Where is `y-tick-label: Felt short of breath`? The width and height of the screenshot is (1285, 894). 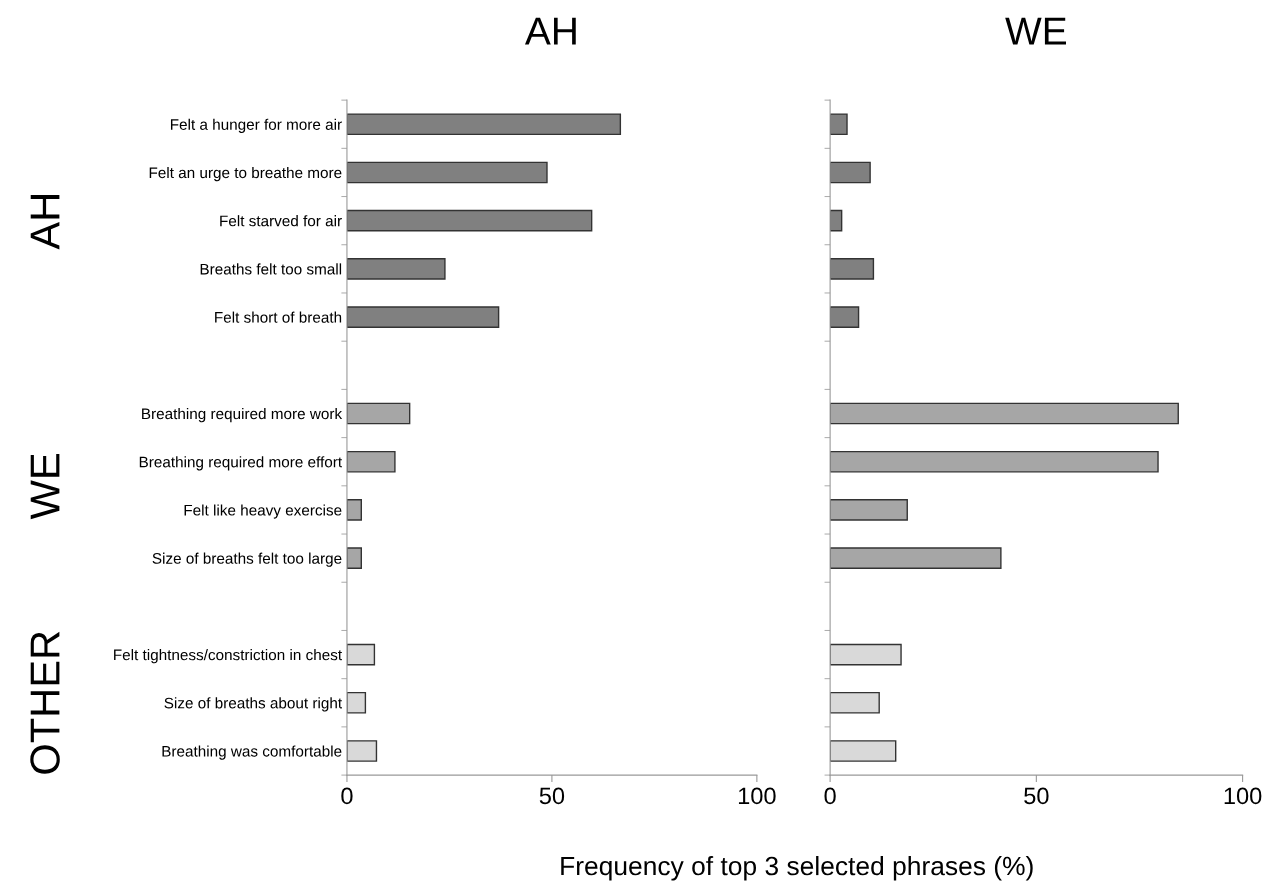
y-tick-label: Felt short of breath is located at coordinates (278, 317).